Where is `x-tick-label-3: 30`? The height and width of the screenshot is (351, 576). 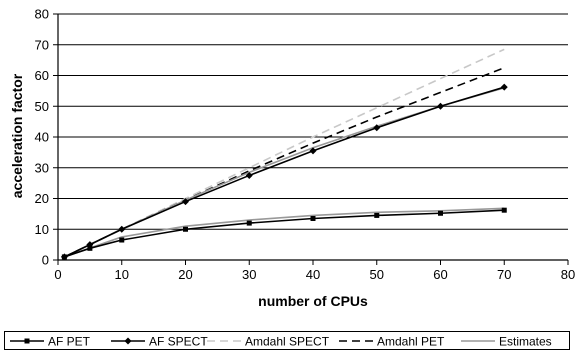 x-tick-label-3: 30 is located at coordinates (249, 274).